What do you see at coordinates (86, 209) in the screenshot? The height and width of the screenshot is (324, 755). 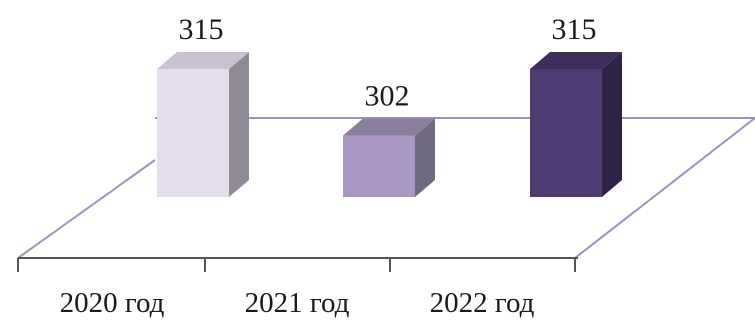 I see `floor-left-edge` at bounding box center [86, 209].